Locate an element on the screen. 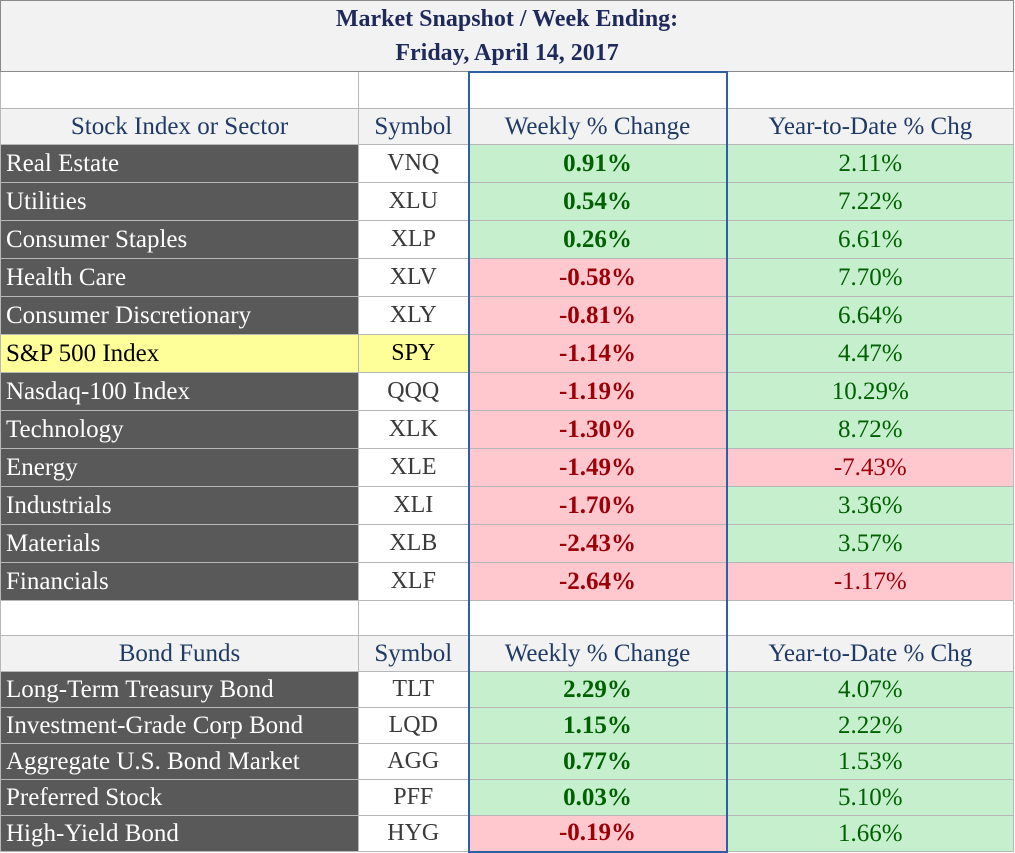 The image size is (1015, 853). row-symbol: XLI is located at coordinates (413, 505).